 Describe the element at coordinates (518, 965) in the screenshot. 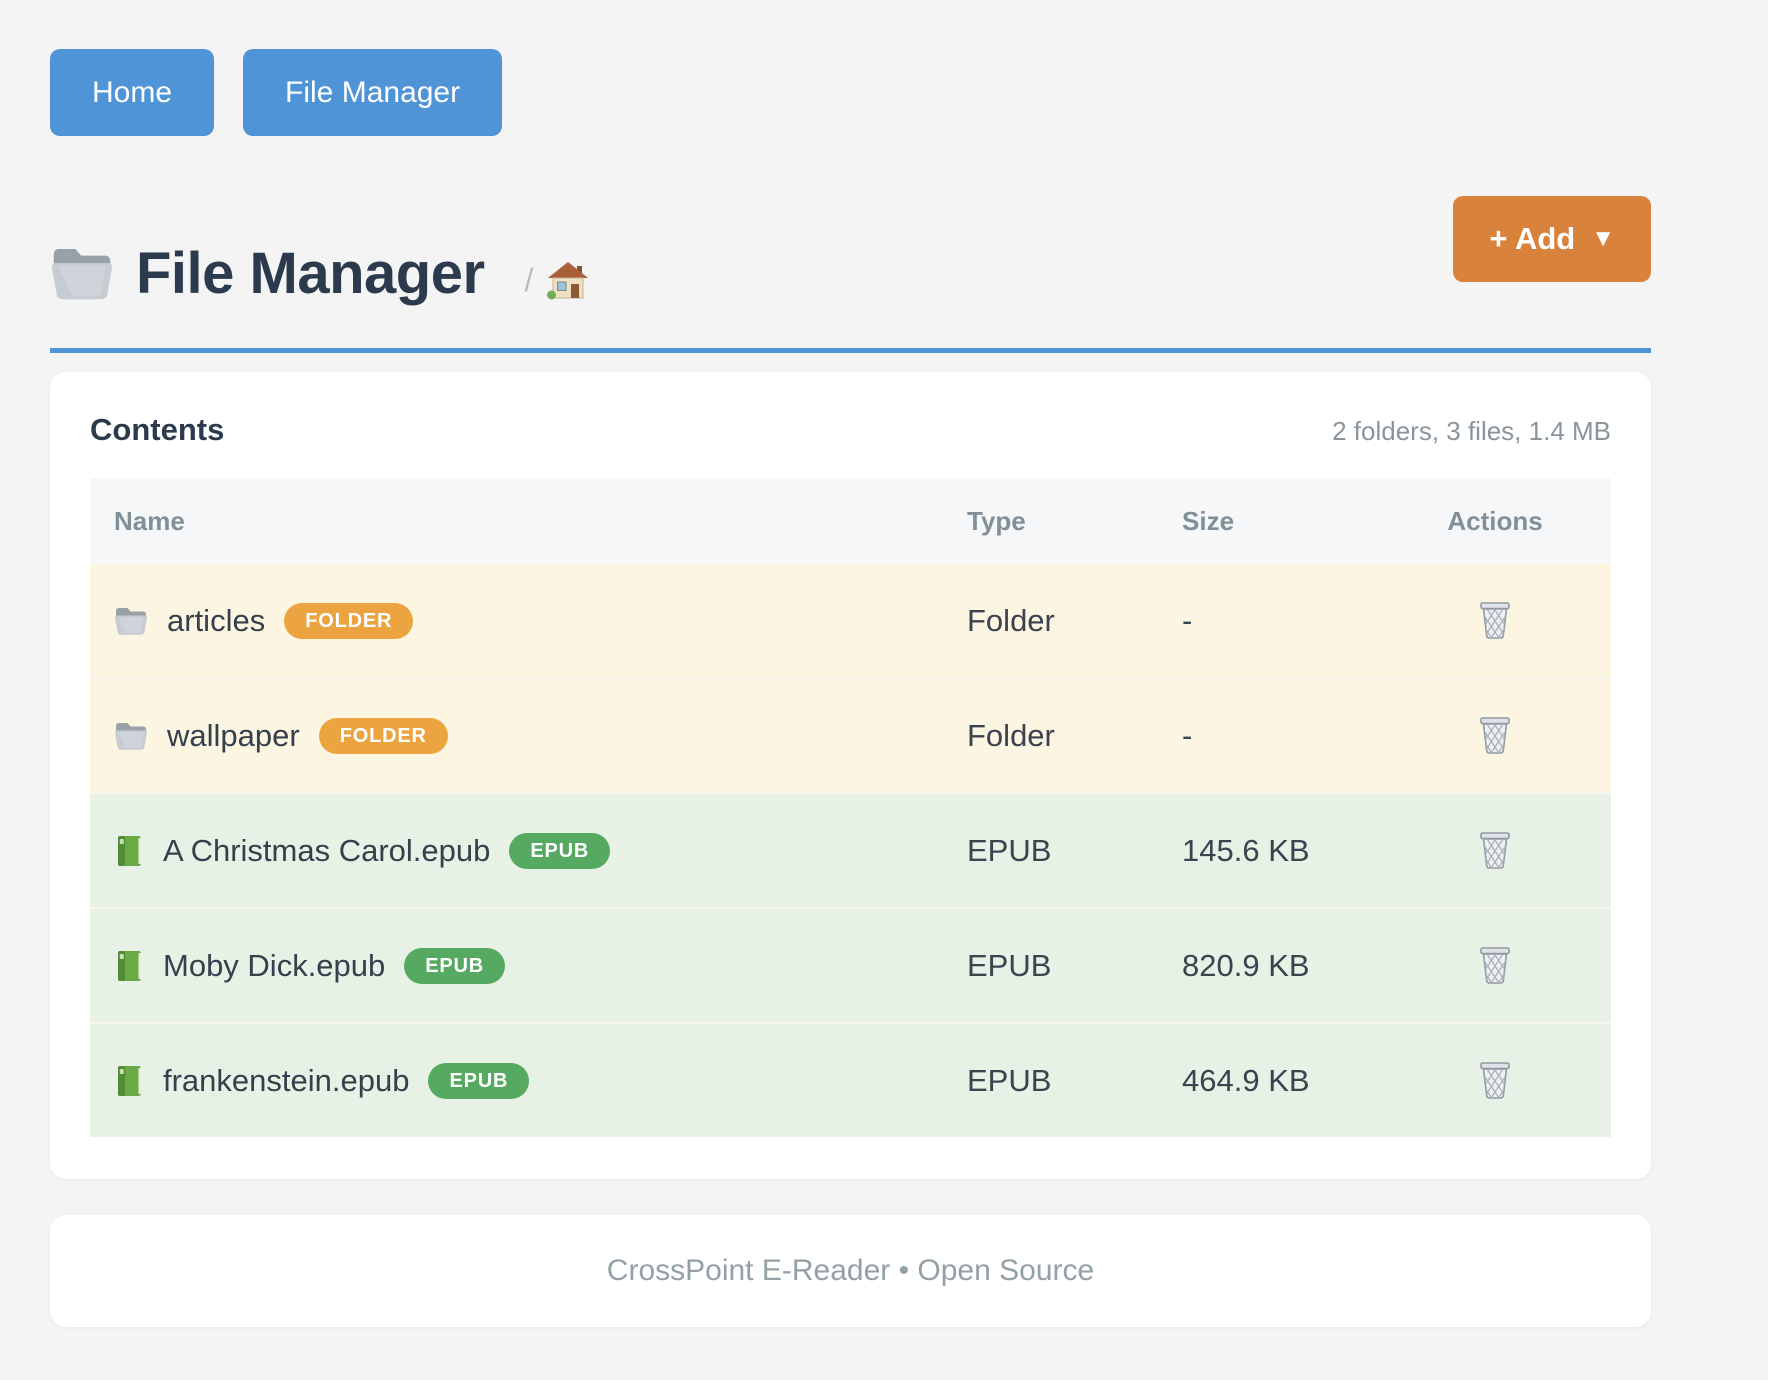

I see `file-name-cell: Moby Dick.epub EPUB` at that location.